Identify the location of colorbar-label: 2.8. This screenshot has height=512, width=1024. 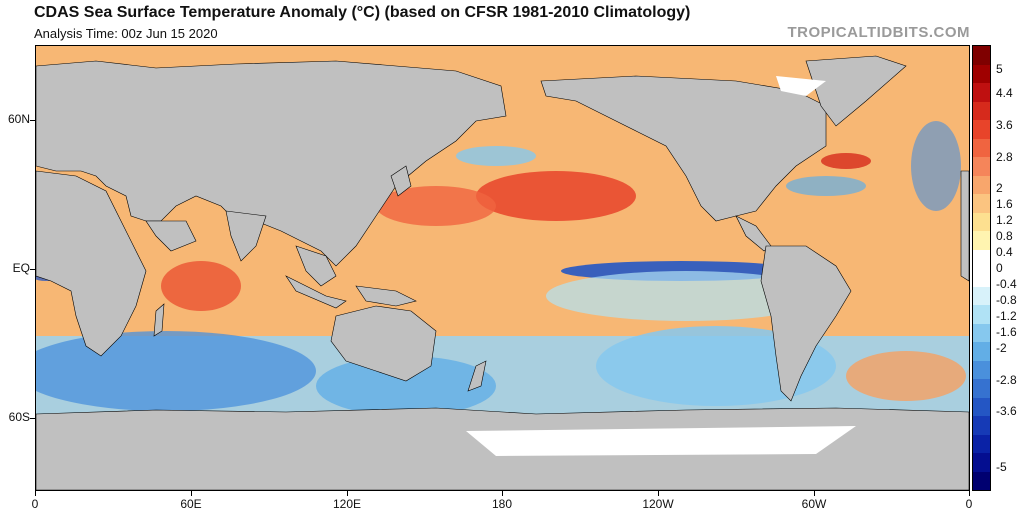
(1004, 156).